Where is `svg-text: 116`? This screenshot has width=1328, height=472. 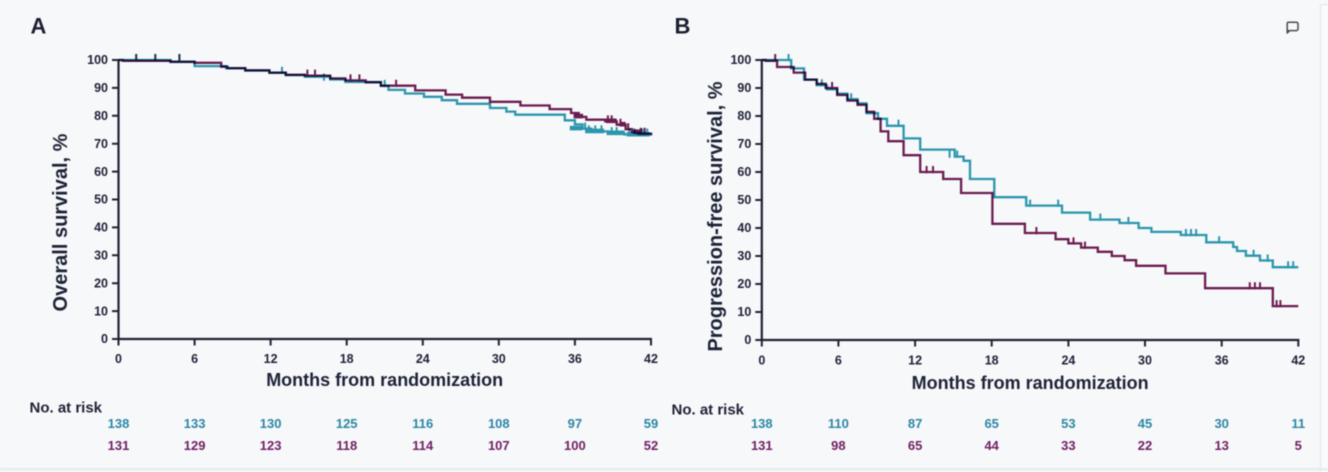
svg-text: 116 is located at coordinates (422, 423).